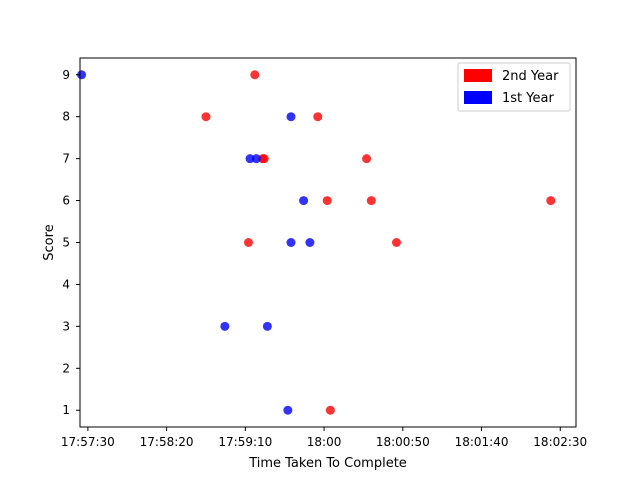 This screenshot has height=480, width=640. I want to click on x-tick-label-6: 18:02:30, so click(560, 442).